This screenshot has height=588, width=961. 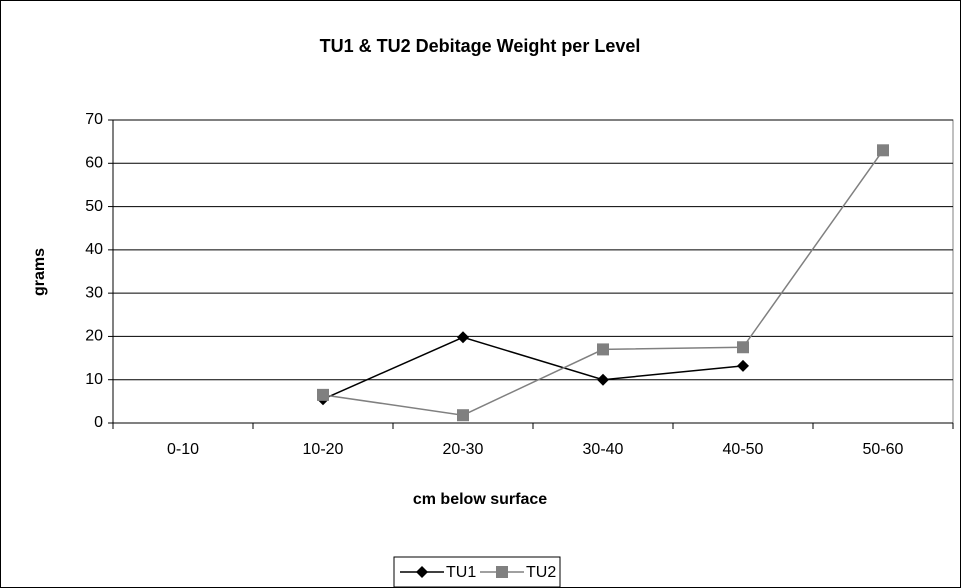 I want to click on x-tick-label: 50-60, so click(x=883, y=449).